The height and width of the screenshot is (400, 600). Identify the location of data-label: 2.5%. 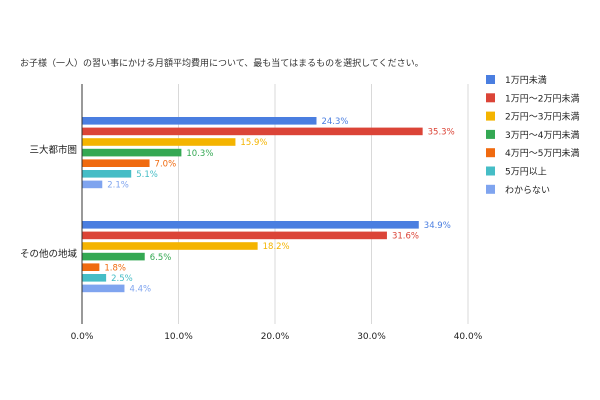
(122, 279).